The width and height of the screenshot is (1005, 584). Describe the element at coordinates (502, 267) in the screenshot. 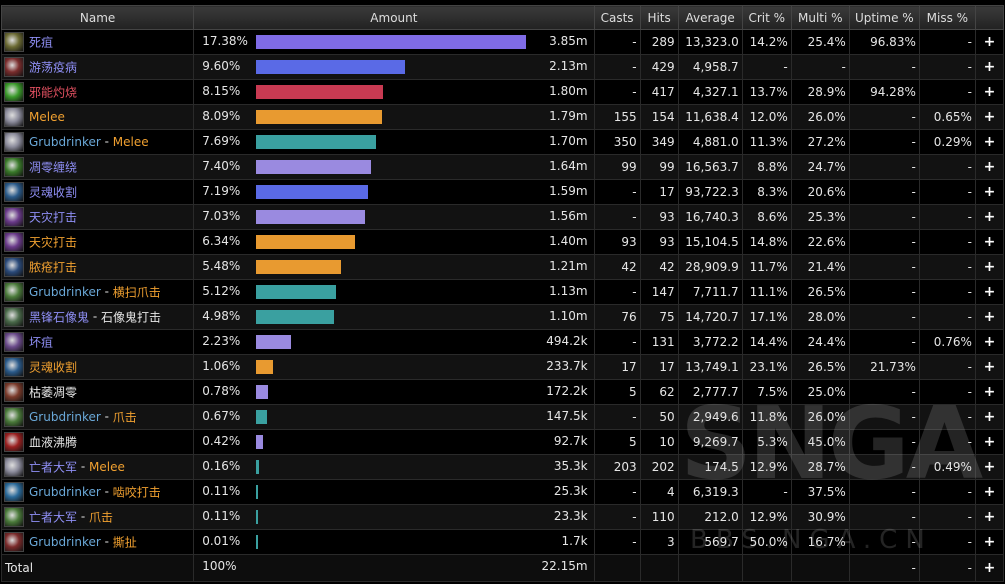

I see `table-row: 脓疮打击 5.48% 1.21m 42 42 28,909.9 11.7% 21.4% - - +` at that location.